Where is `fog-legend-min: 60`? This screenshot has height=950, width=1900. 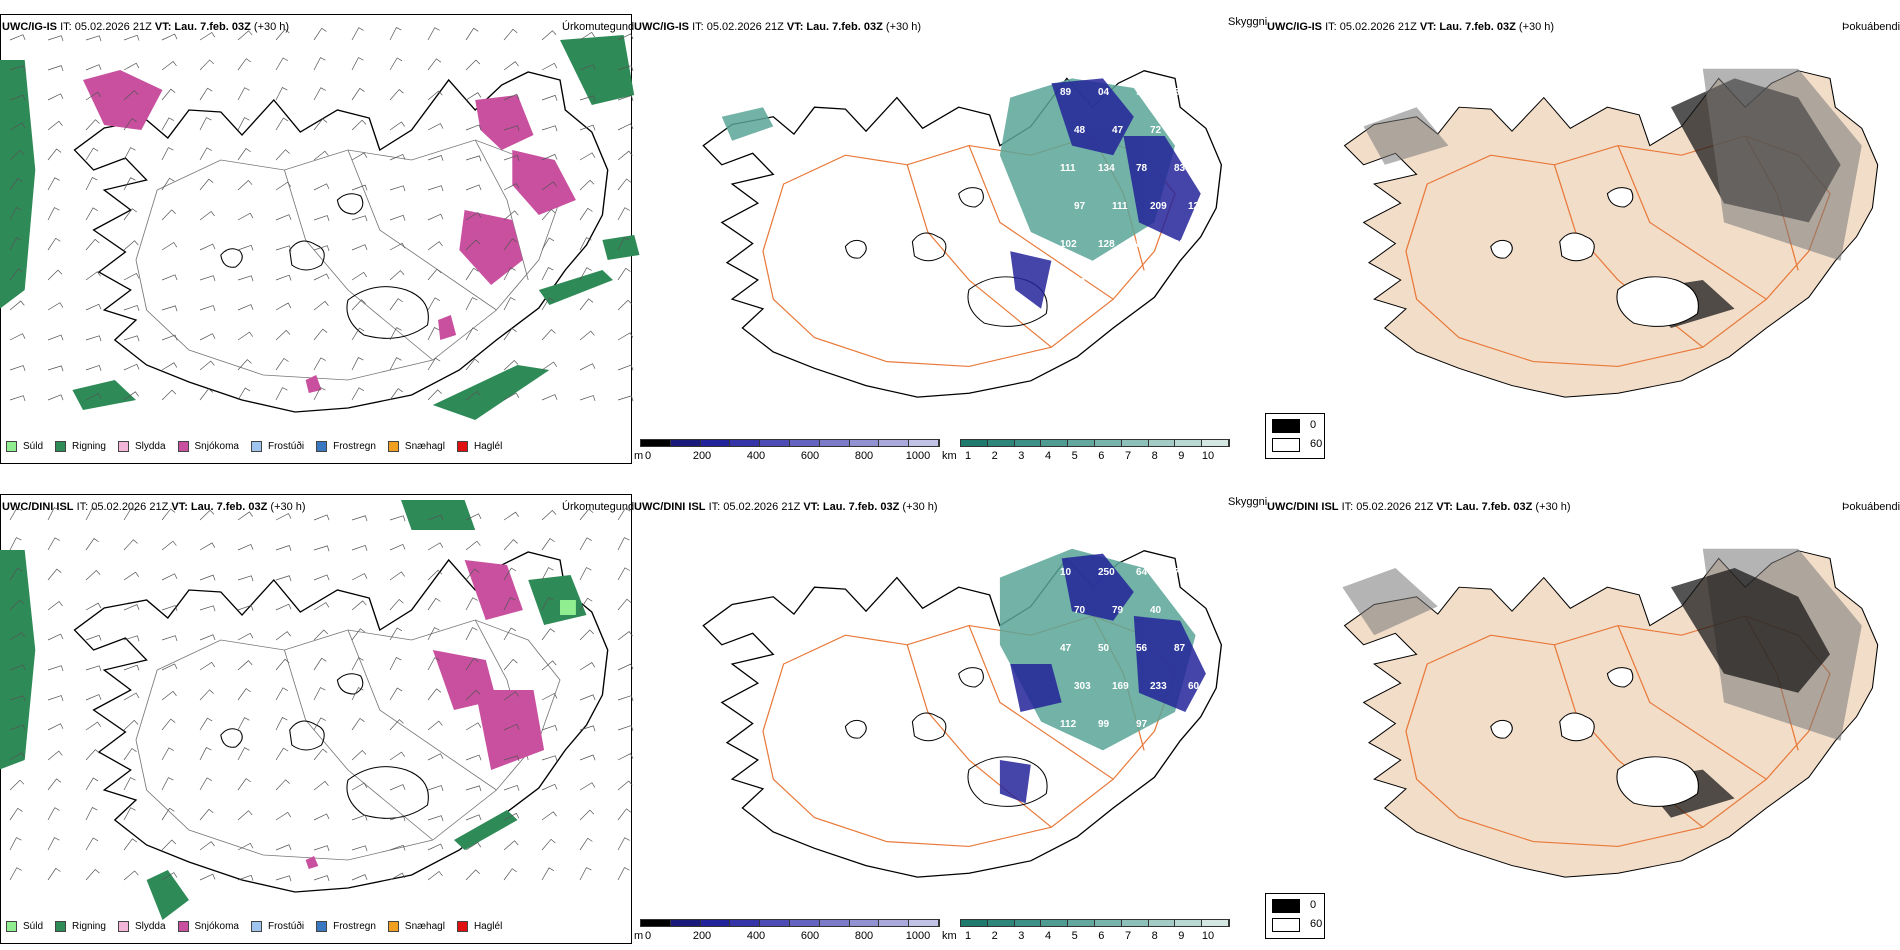
fog-legend-min: 60 is located at coordinates (1316, 924).